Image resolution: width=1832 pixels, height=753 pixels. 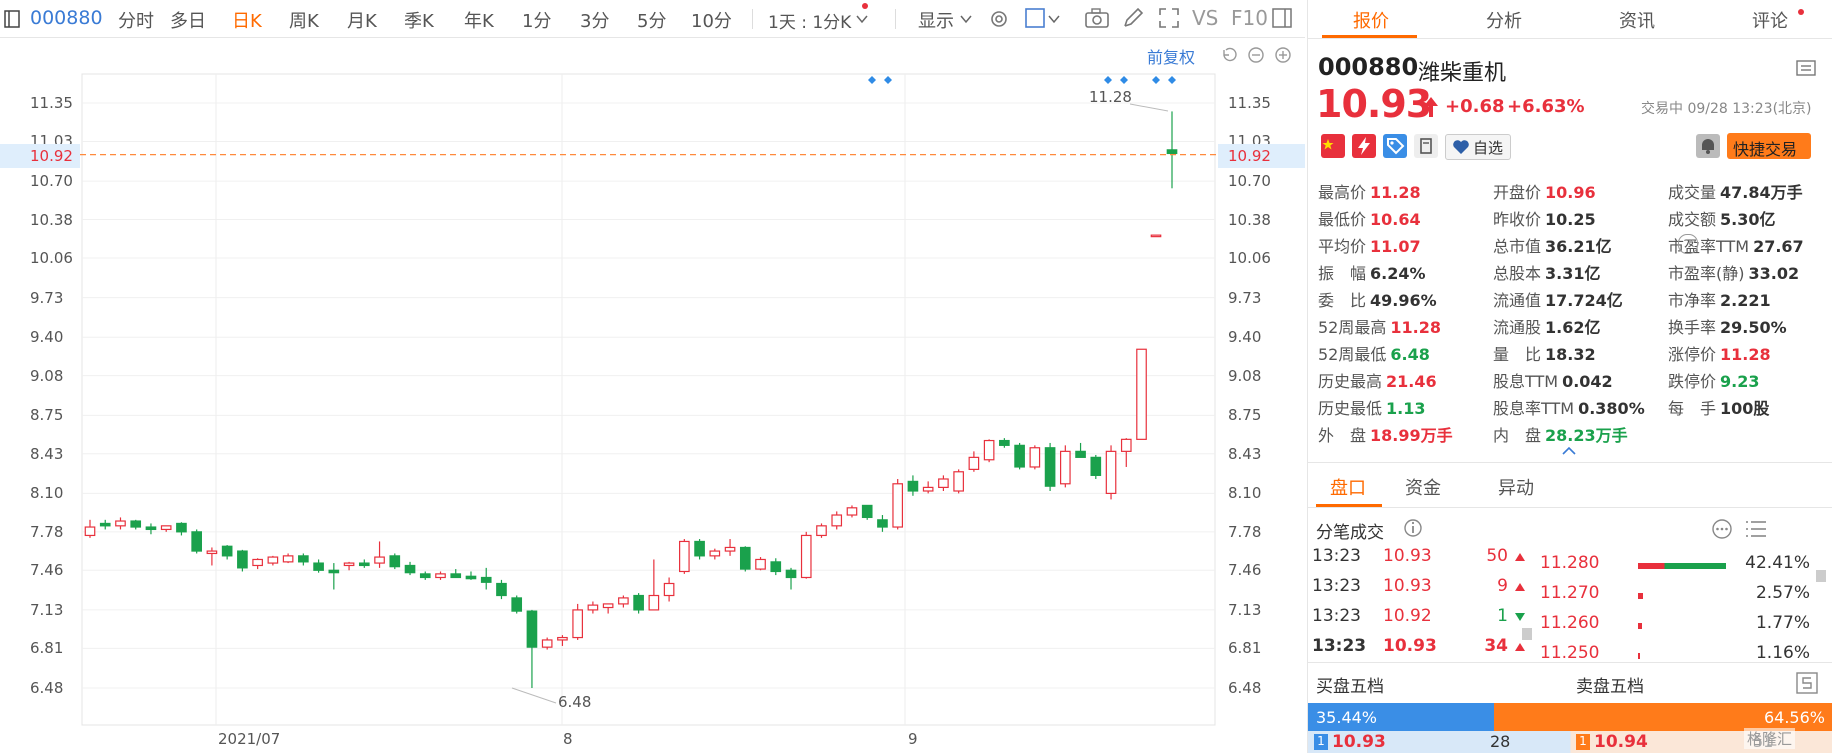 What do you see at coordinates (1249, 18) in the screenshot?
I see `f10-button: F10` at bounding box center [1249, 18].